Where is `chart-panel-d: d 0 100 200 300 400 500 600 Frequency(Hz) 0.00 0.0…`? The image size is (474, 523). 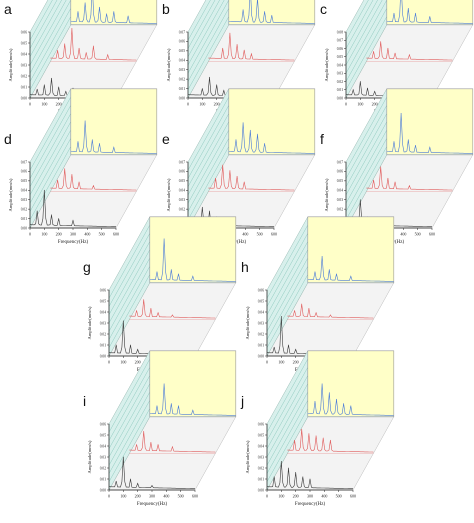
chart-panel-d: d 0 100 200 300 400 500 600 Frequency(Hz) 0.00 0.0… is located at coordinates (79, 172).